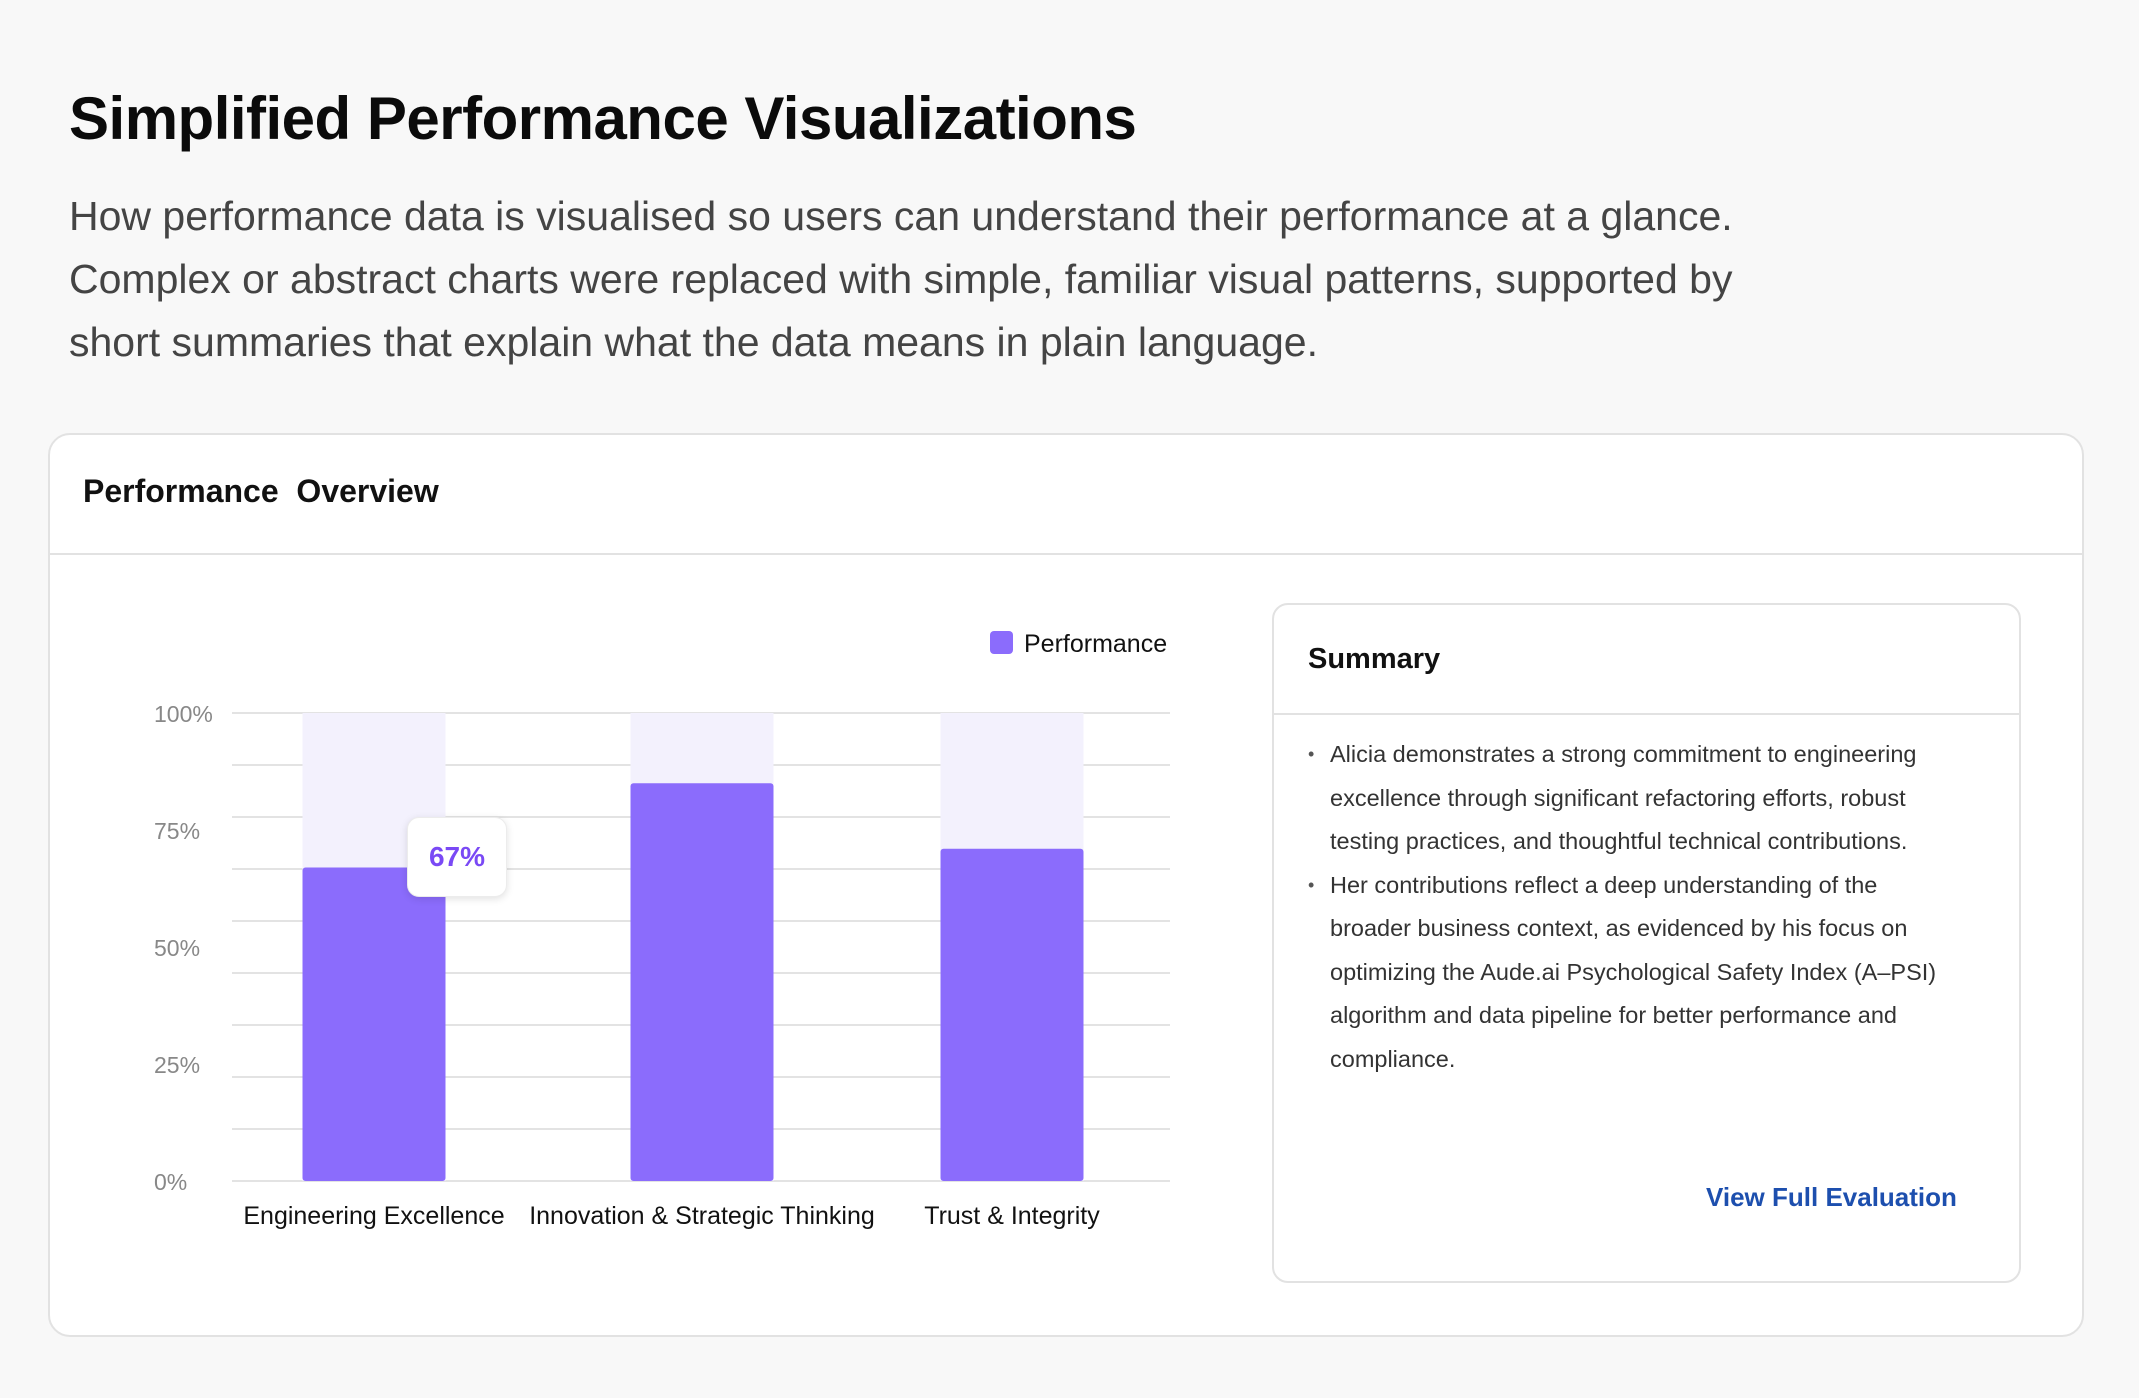 Image resolution: width=2139 pixels, height=1398 pixels. Describe the element at coordinates (1095, 644) in the screenshot. I see `legend-label: Performance` at that location.